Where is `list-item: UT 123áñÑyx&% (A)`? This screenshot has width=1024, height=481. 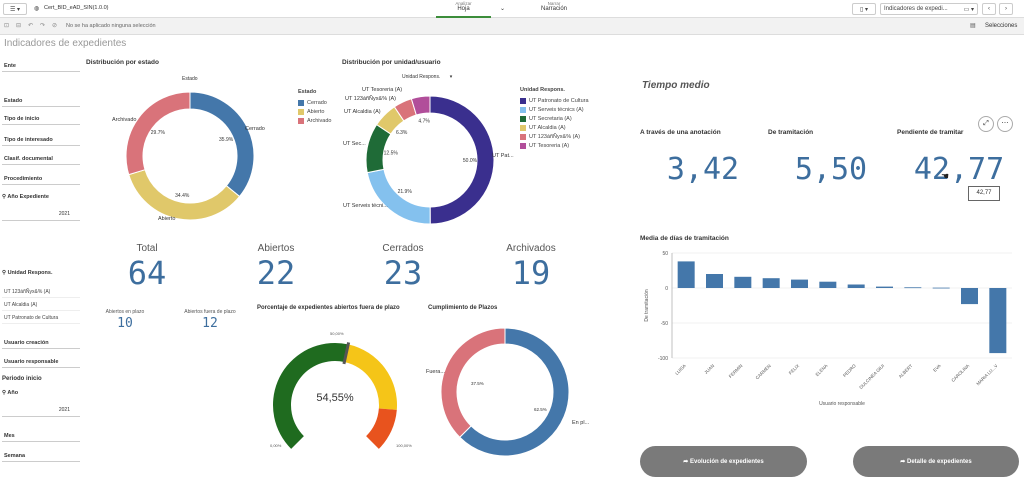
list-item: UT 123áñÑyx&% (A) is located at coordinates (41, 292).